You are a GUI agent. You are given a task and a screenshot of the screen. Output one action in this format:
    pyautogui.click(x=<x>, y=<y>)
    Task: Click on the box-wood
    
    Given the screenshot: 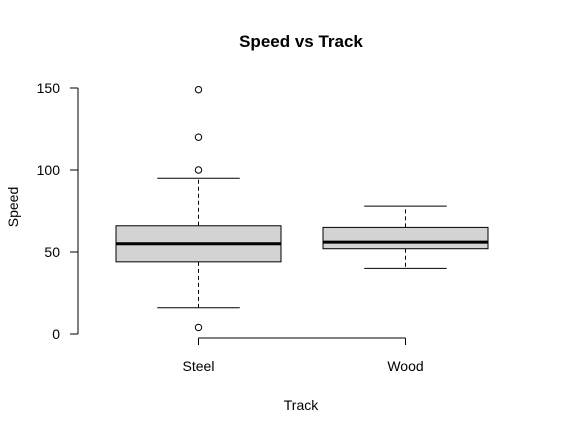 What is the action you would take?
    pyautogui.click(x=405, y=237)
    